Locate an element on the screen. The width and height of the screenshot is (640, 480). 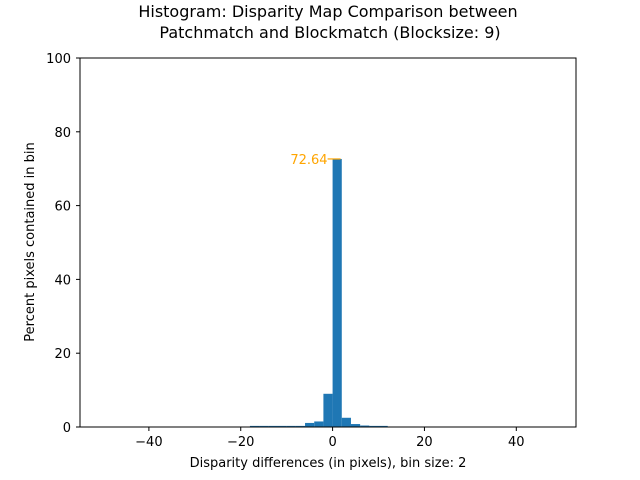
x-tick-label: 20 is located at coordinates (424, 442).